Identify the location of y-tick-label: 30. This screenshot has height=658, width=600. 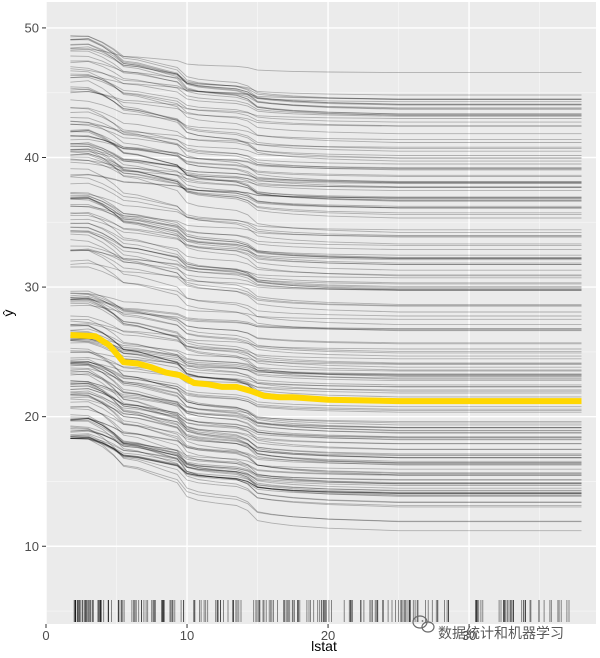
(32, 287).